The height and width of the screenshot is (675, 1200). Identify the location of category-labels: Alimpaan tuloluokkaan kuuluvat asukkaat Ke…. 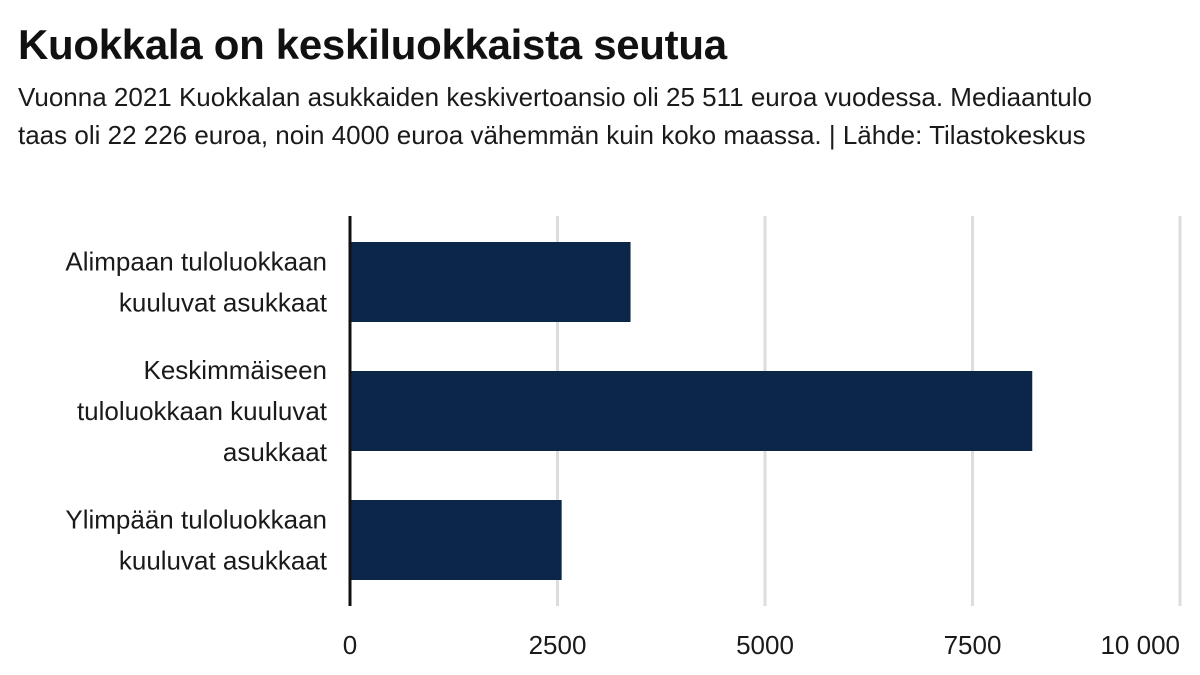
(196, 411).